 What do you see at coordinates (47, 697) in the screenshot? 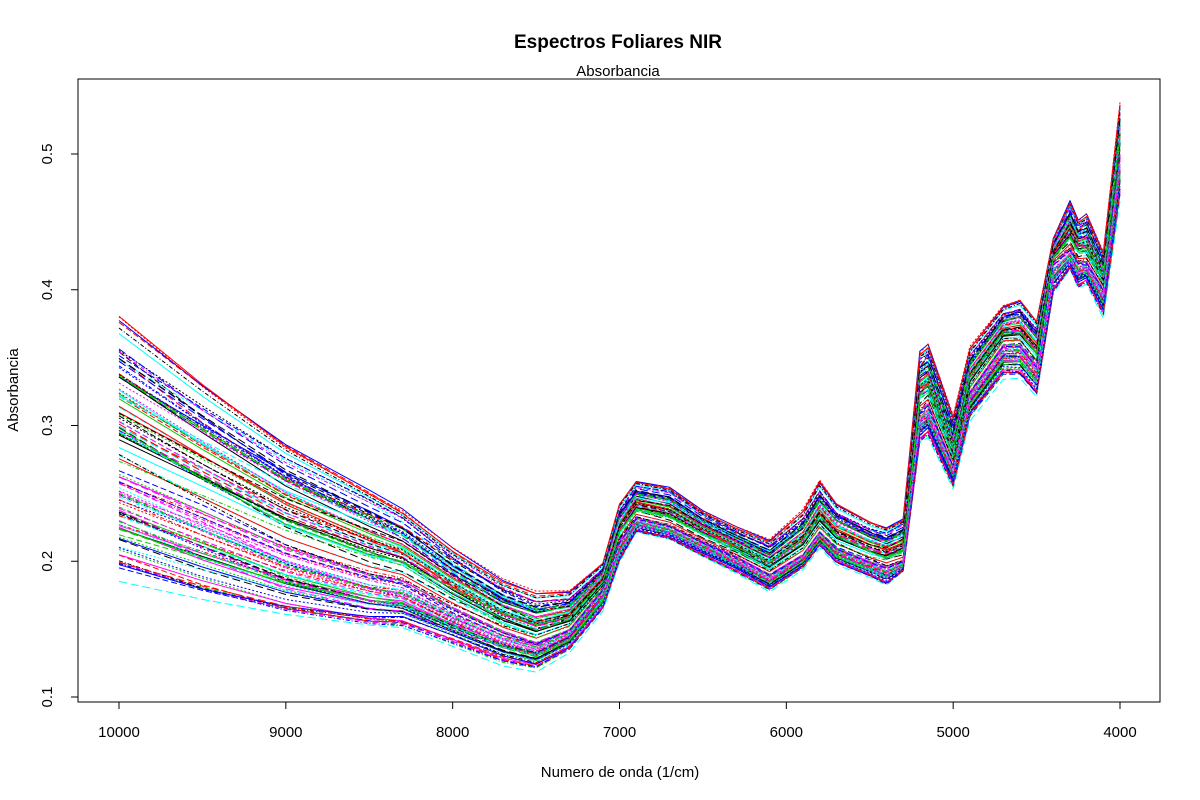
I see `y-tick-label: 0.1` at bounding box center [47, 697].